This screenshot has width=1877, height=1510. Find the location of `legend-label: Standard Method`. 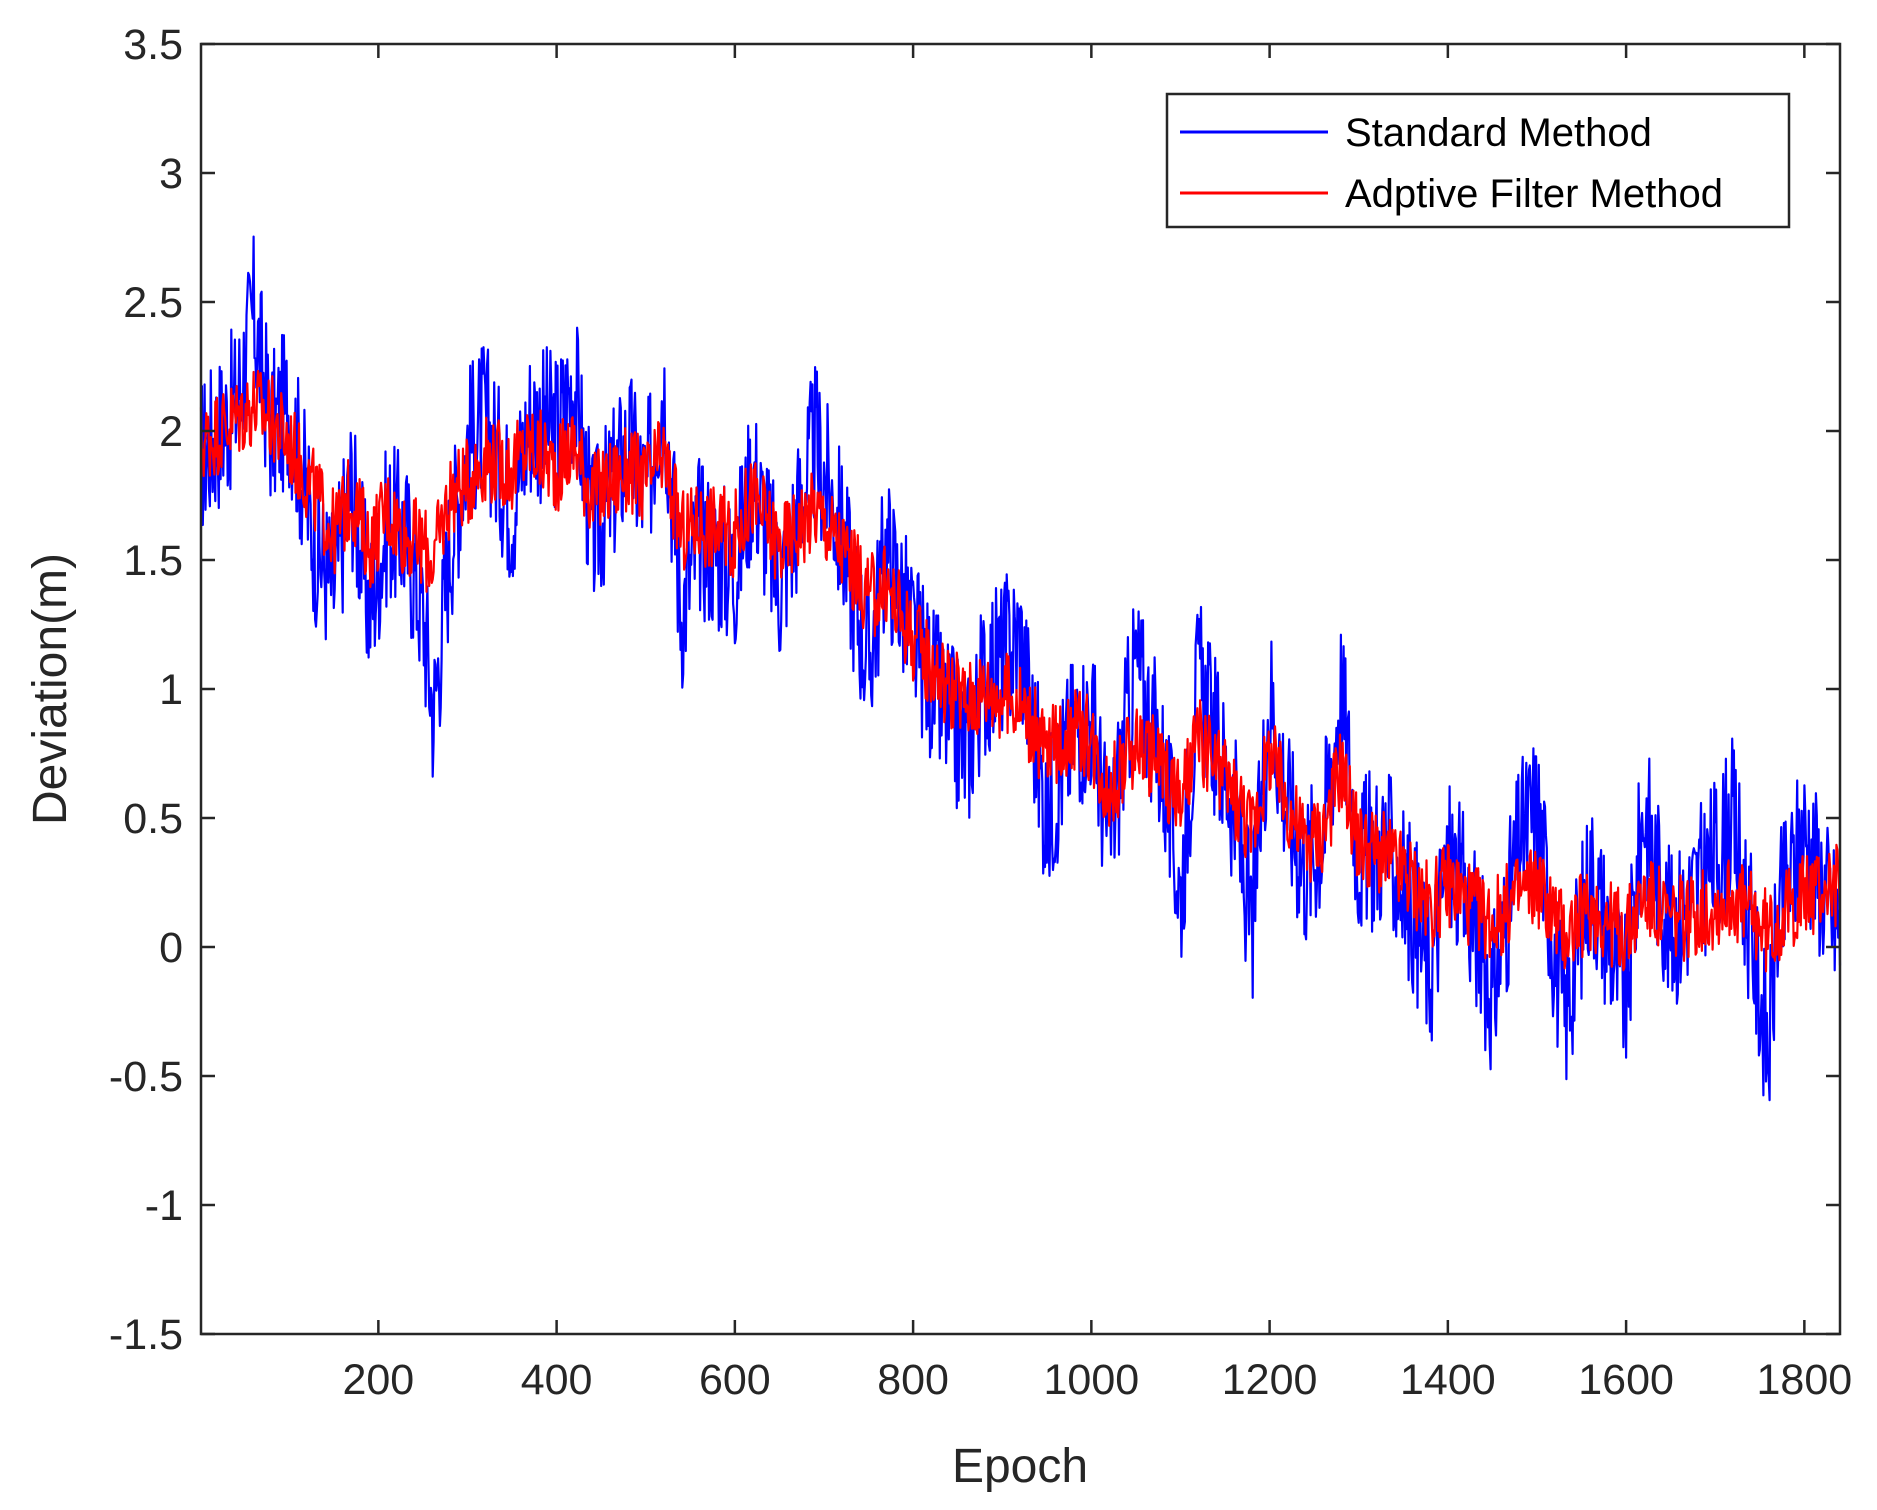

legend-label: Standard Method is located at coordinates (1498, 133).